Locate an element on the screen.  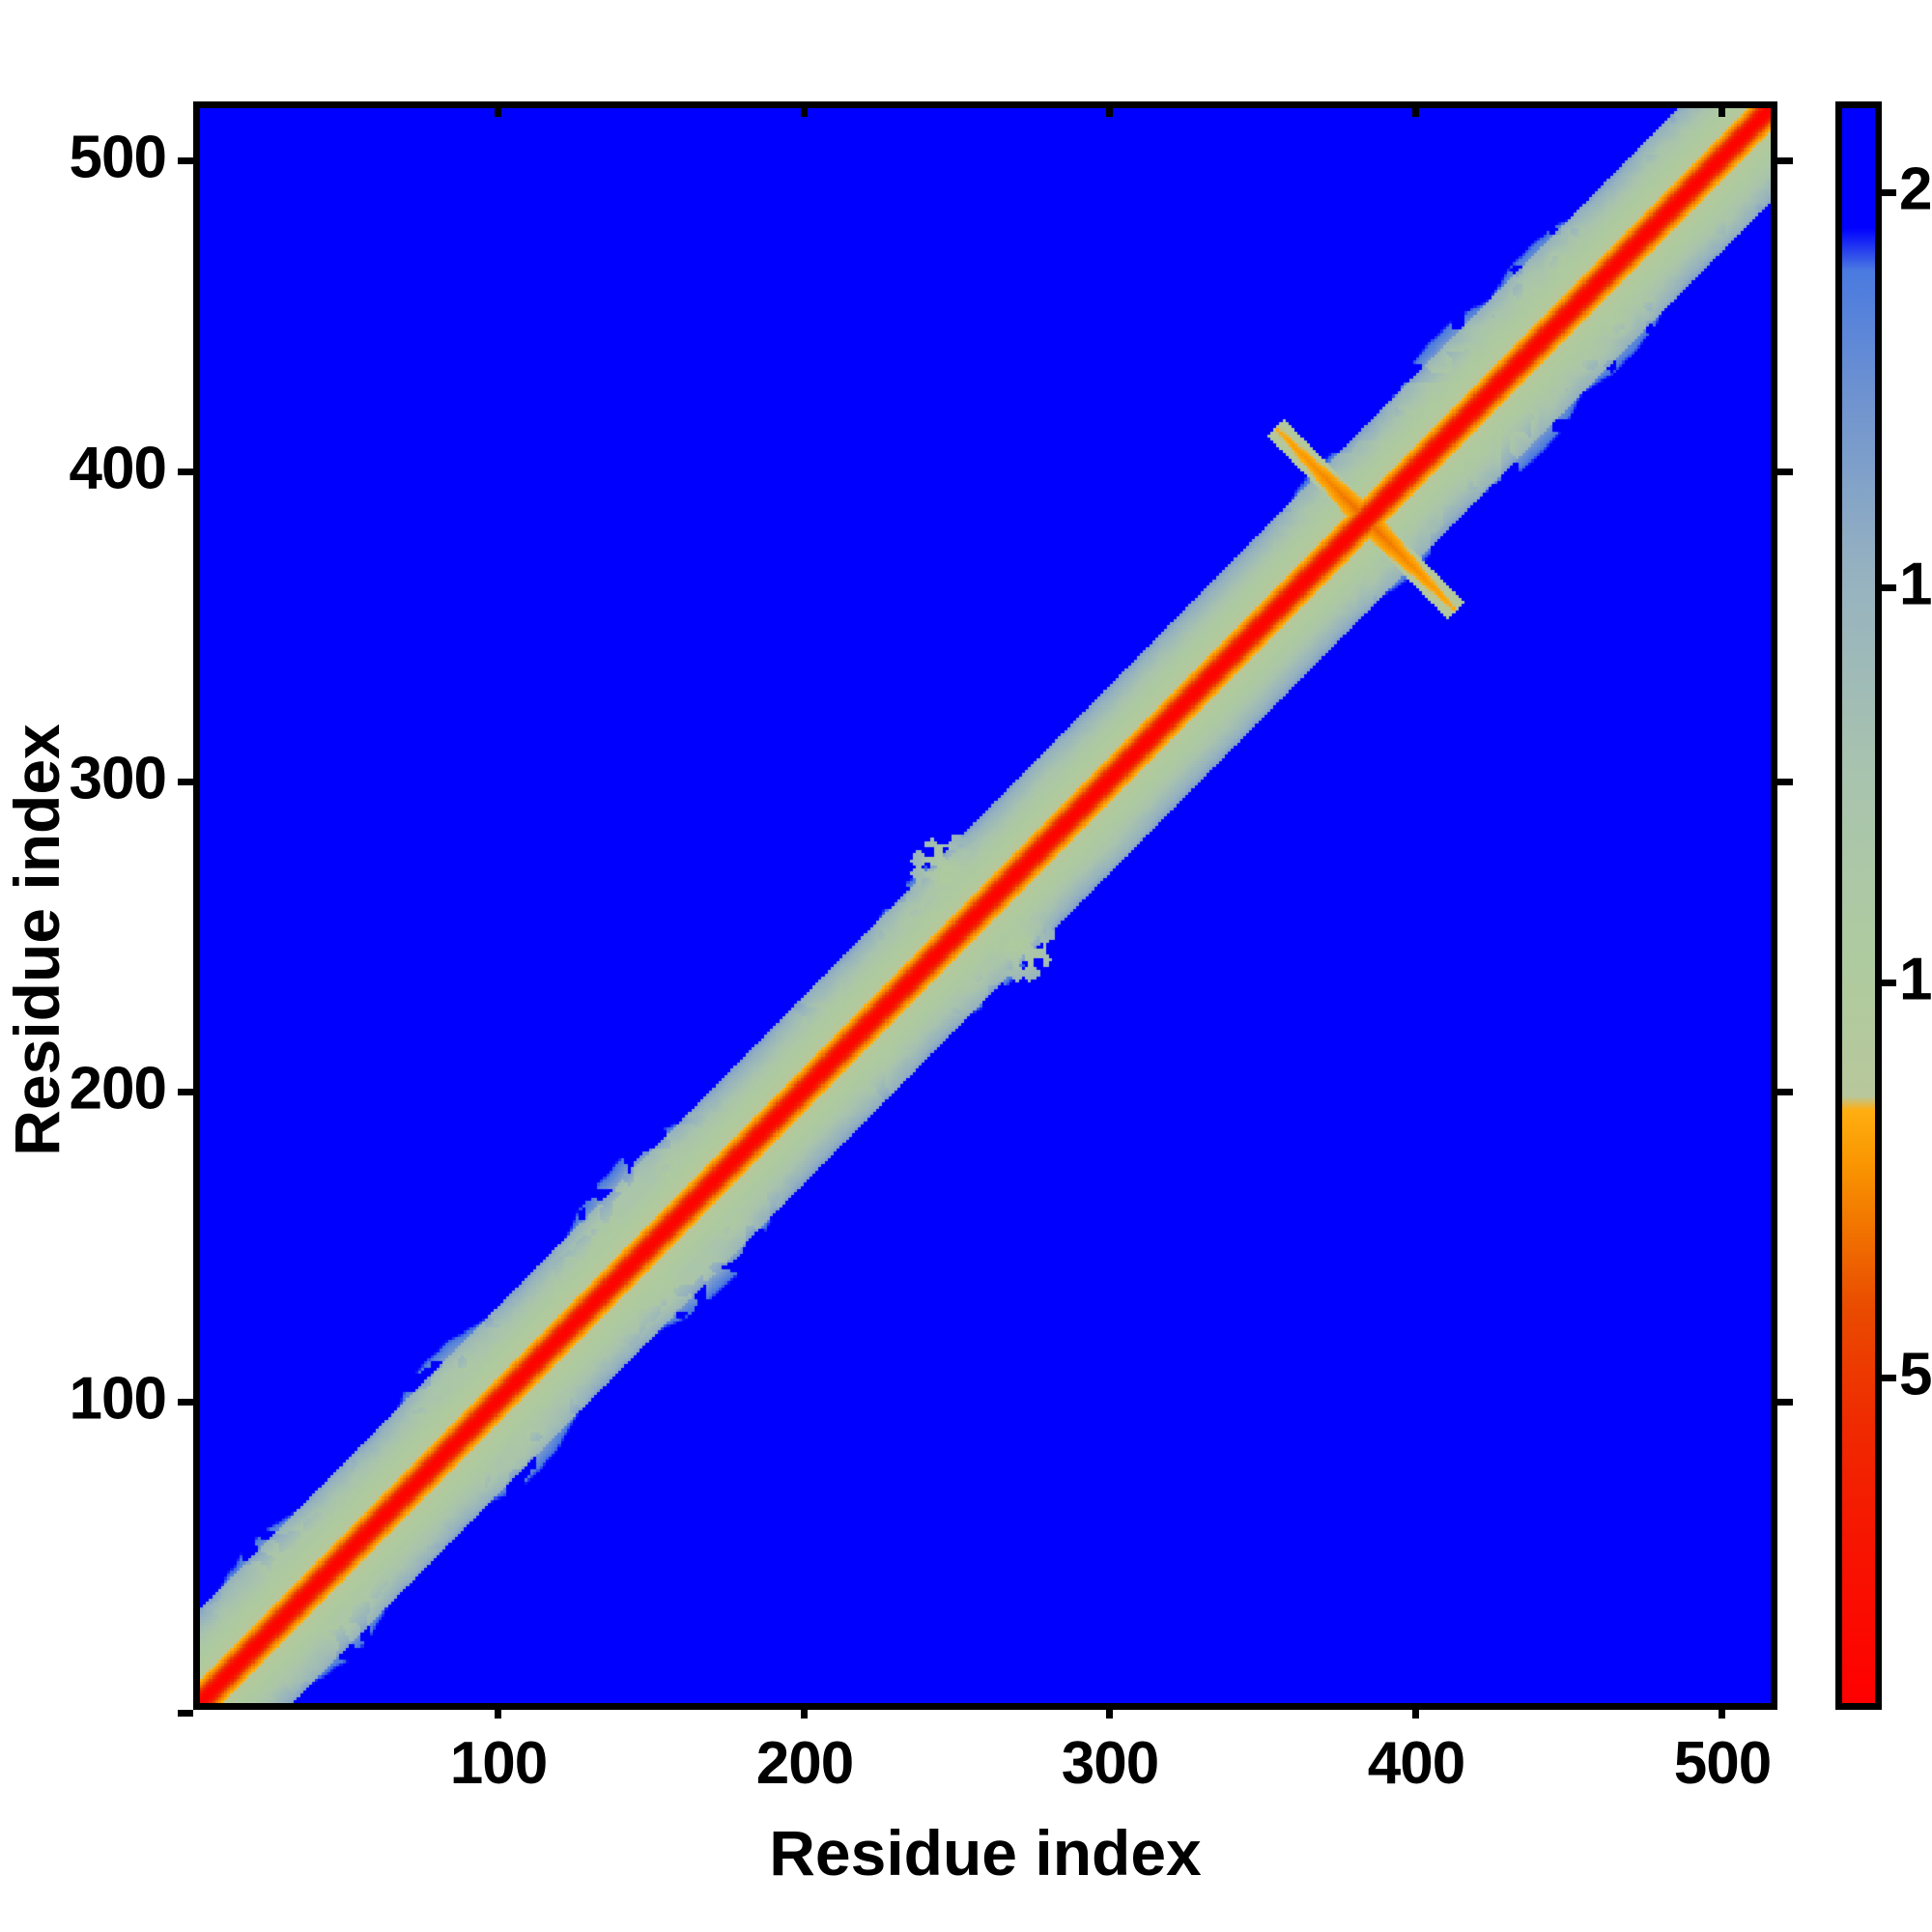
ytick-label-400: 400 is located at coordinates (118, 468).